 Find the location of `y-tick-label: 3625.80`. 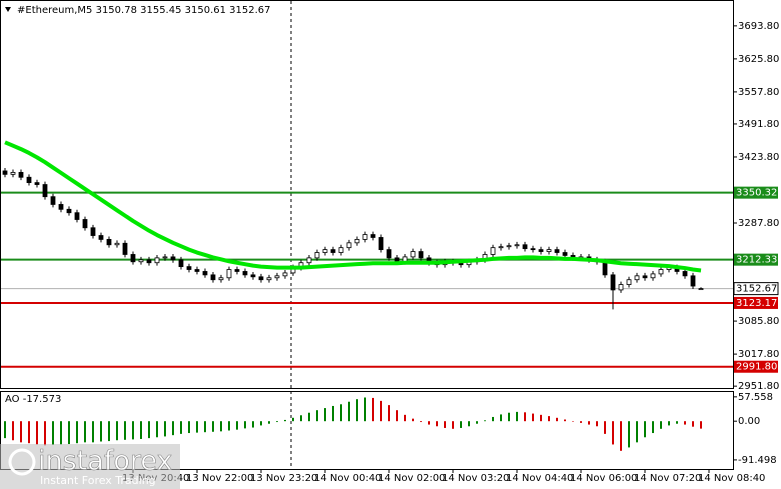

y-tick-label: 3625.80 is located at coordinates (758, 59).